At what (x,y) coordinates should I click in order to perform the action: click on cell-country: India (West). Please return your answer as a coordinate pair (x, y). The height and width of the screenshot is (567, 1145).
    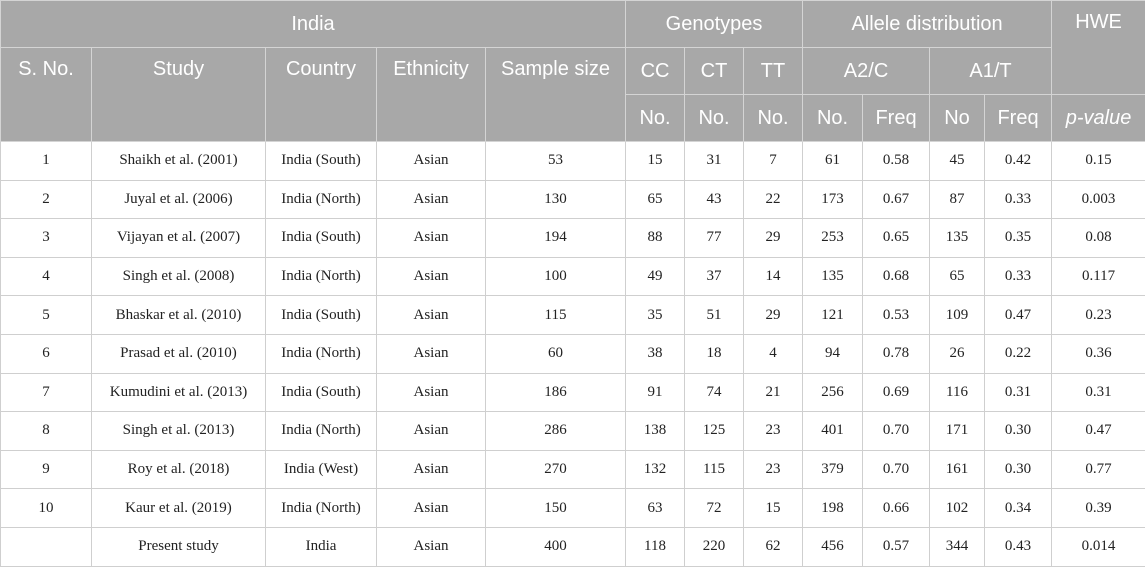
    Looking at the image, I should click on (321, 469).